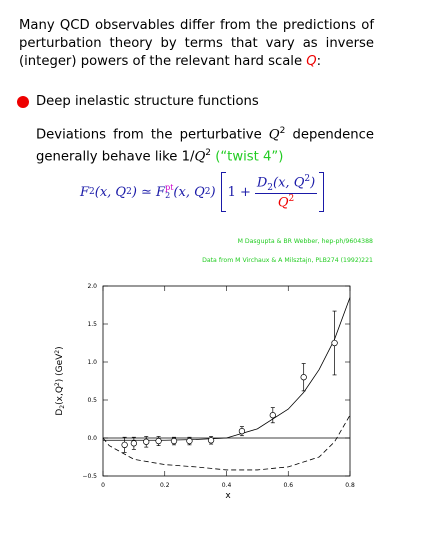  What do you see at coordinates (92, 324) in the screenshot?
I see `y-tick-label: 1.5` at bounding box center [92, 324].